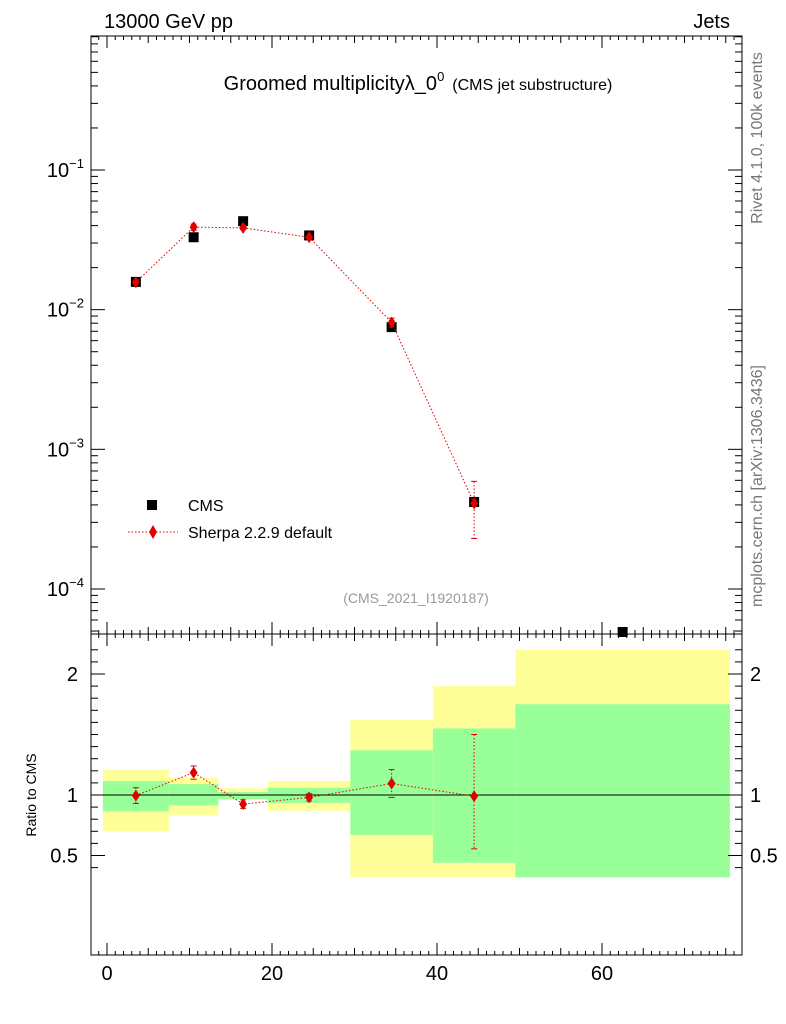  Describe the element at coordinates (76, 582) in the screenshot. I see `y-tick-exponent-3: −4` at that location.